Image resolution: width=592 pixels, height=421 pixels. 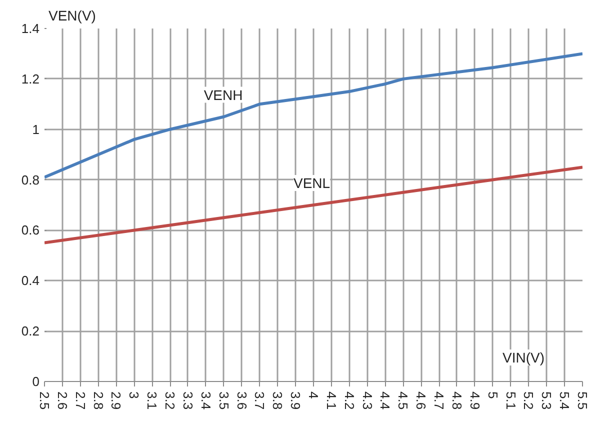 I want to click on x-tick-label: 4.7, so click(x=439, y=401).